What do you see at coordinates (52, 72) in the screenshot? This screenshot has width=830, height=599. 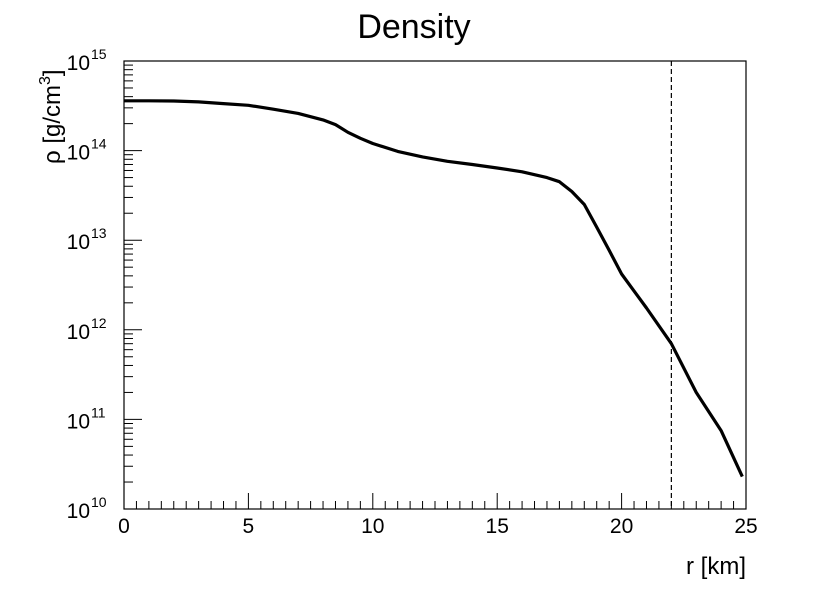 I see `y-axis-label-end: ]` at bounding box center [52, 72].